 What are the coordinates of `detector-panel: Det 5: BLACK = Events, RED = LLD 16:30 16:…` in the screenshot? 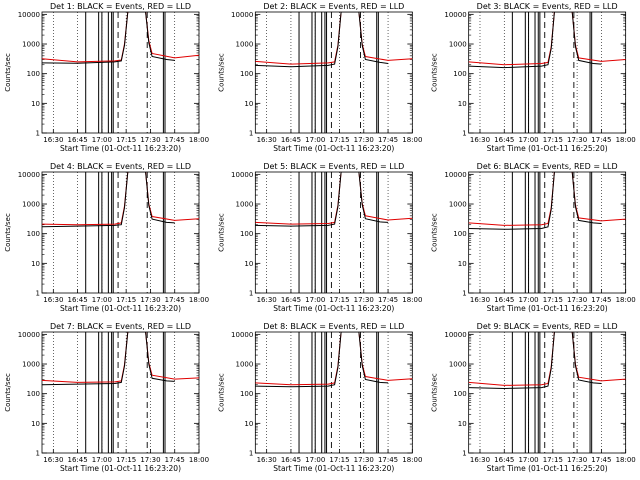 It's located at (319, 237).